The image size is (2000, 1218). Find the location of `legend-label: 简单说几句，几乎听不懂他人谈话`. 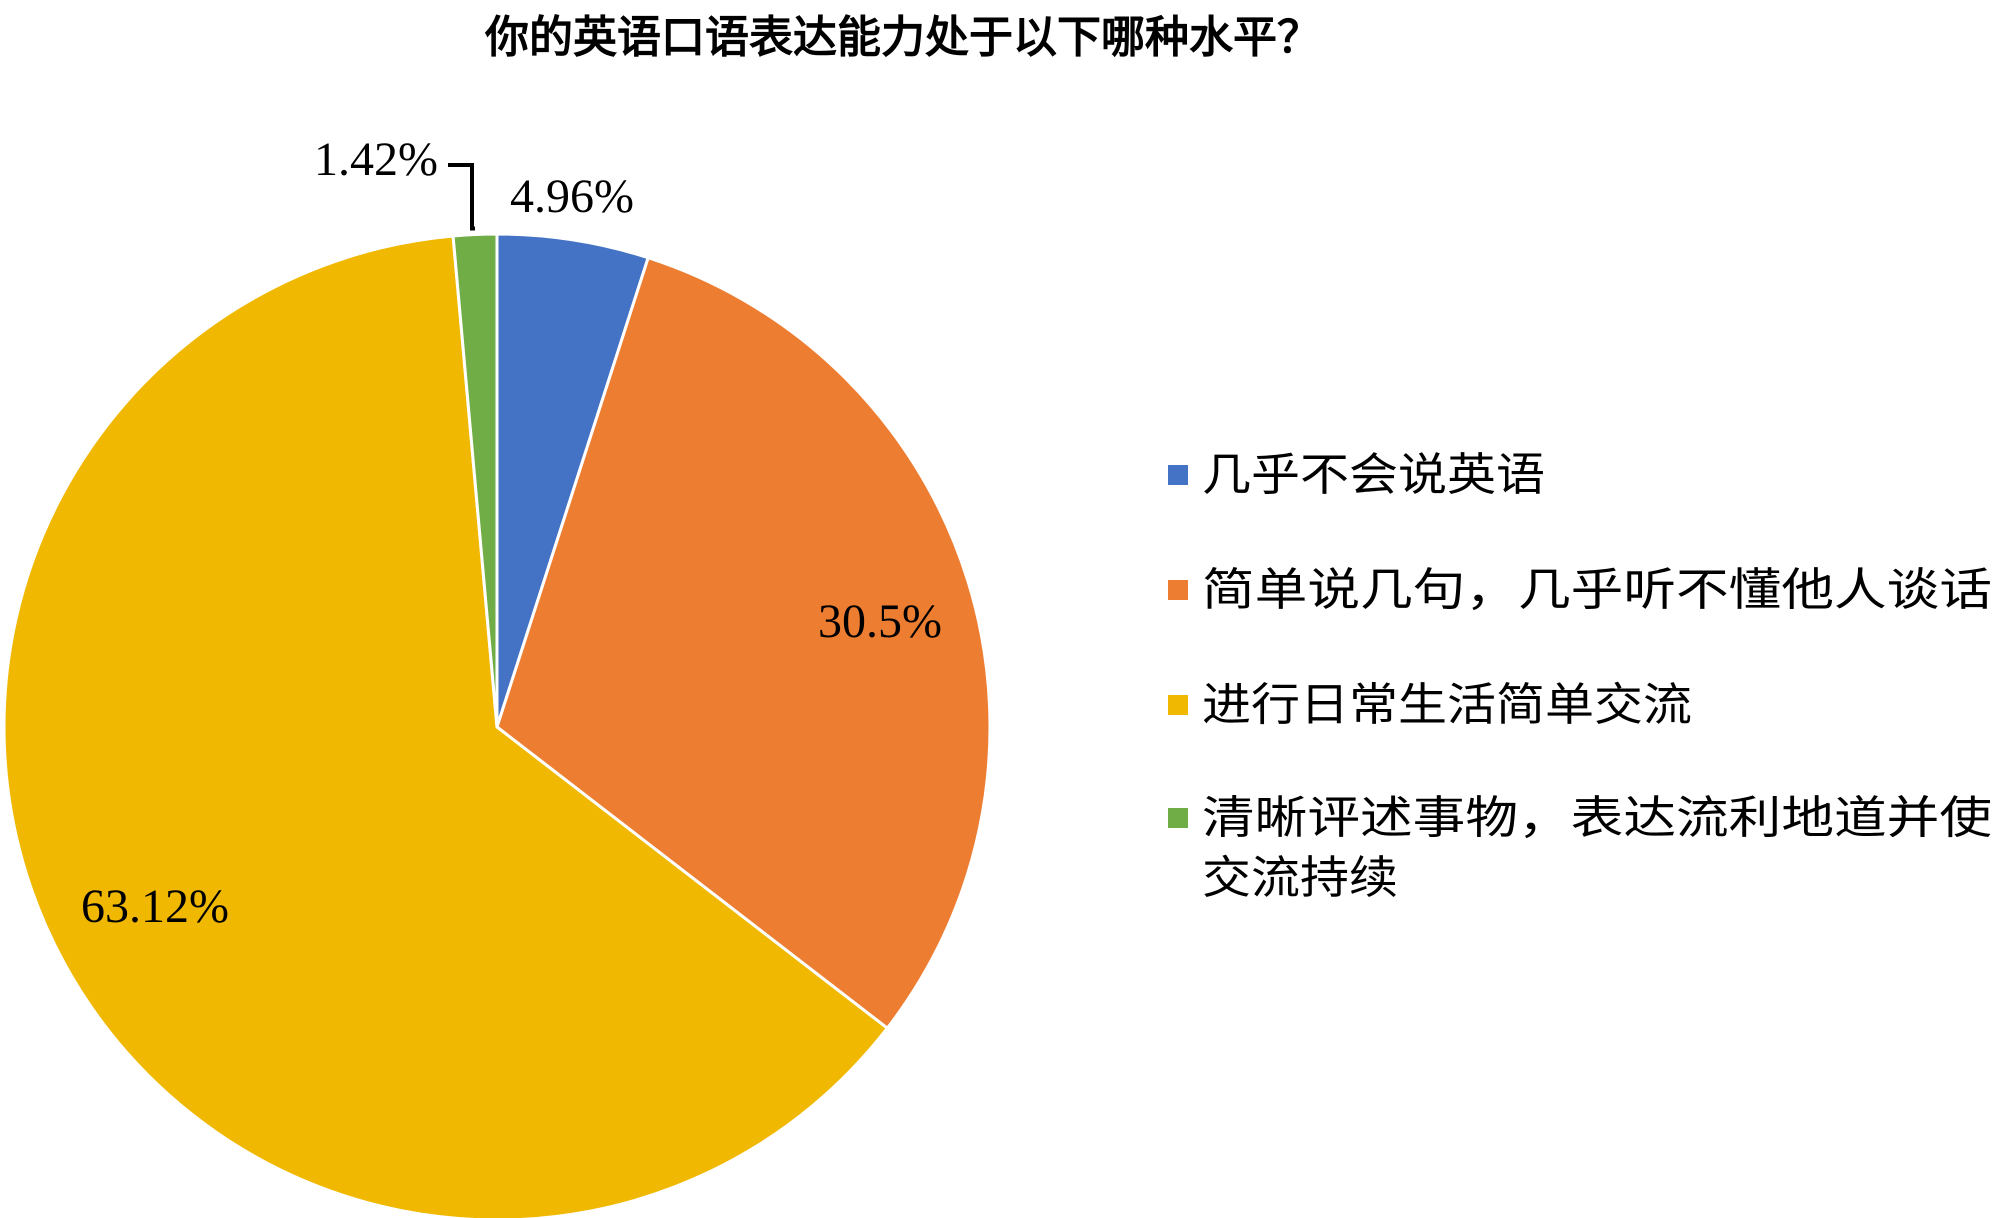

legend-label: 简单说几句，几乎听不懂他人谈话 is located at coordinates (1597, 589).